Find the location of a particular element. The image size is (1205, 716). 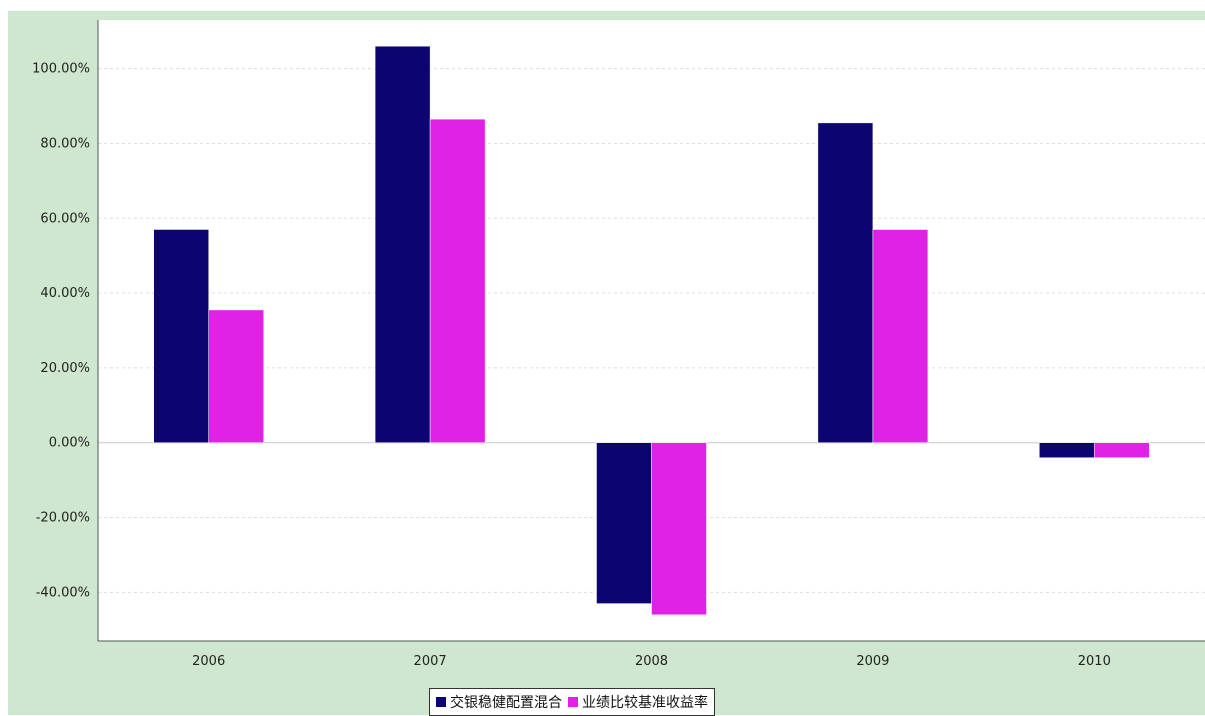

y-tick-label: 100.00% is located at coordinates (61, 69).